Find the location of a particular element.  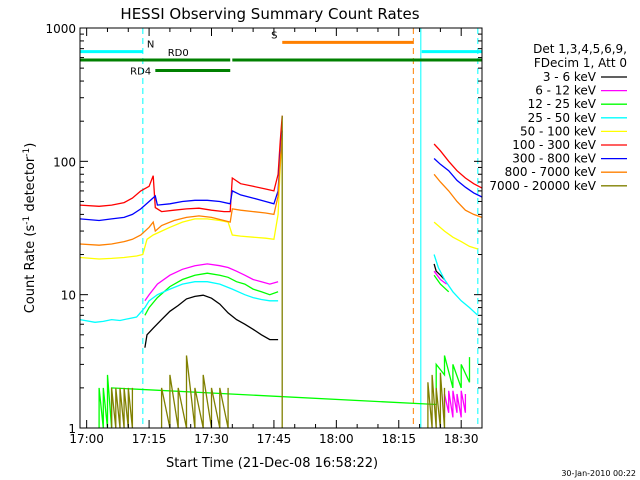

legend-label-3: 25 - 50 keV is located at coordinates (562, 118).